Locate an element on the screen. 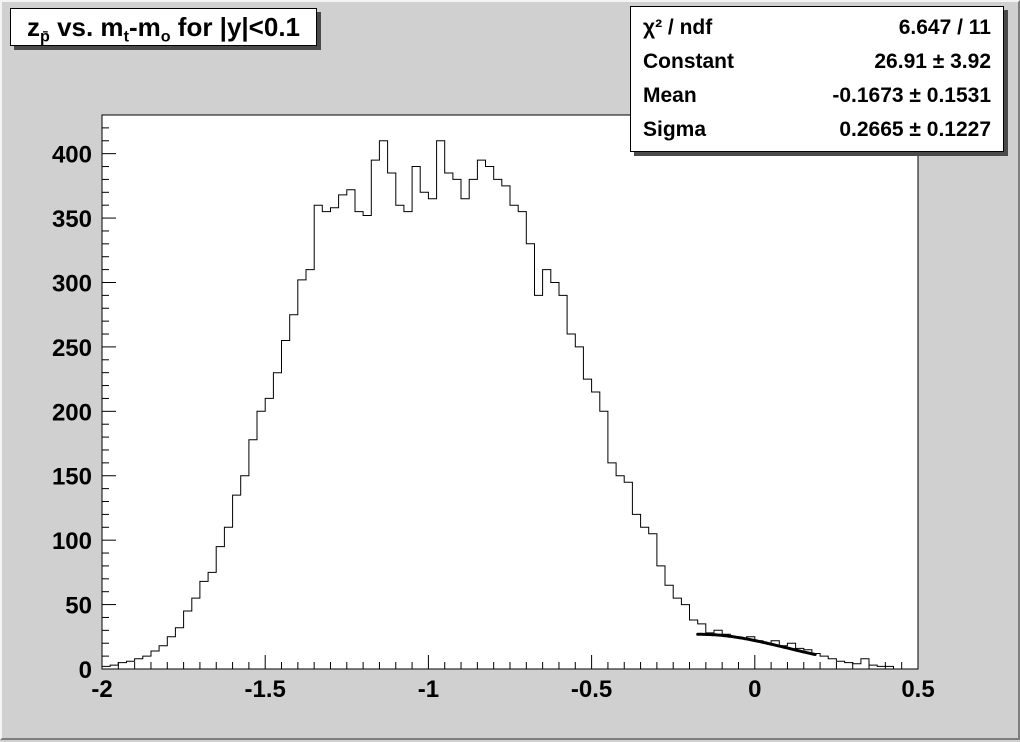 The image size is (1020, 742). title-text: for |y|<0.1 is located at coordinates (235, 27).